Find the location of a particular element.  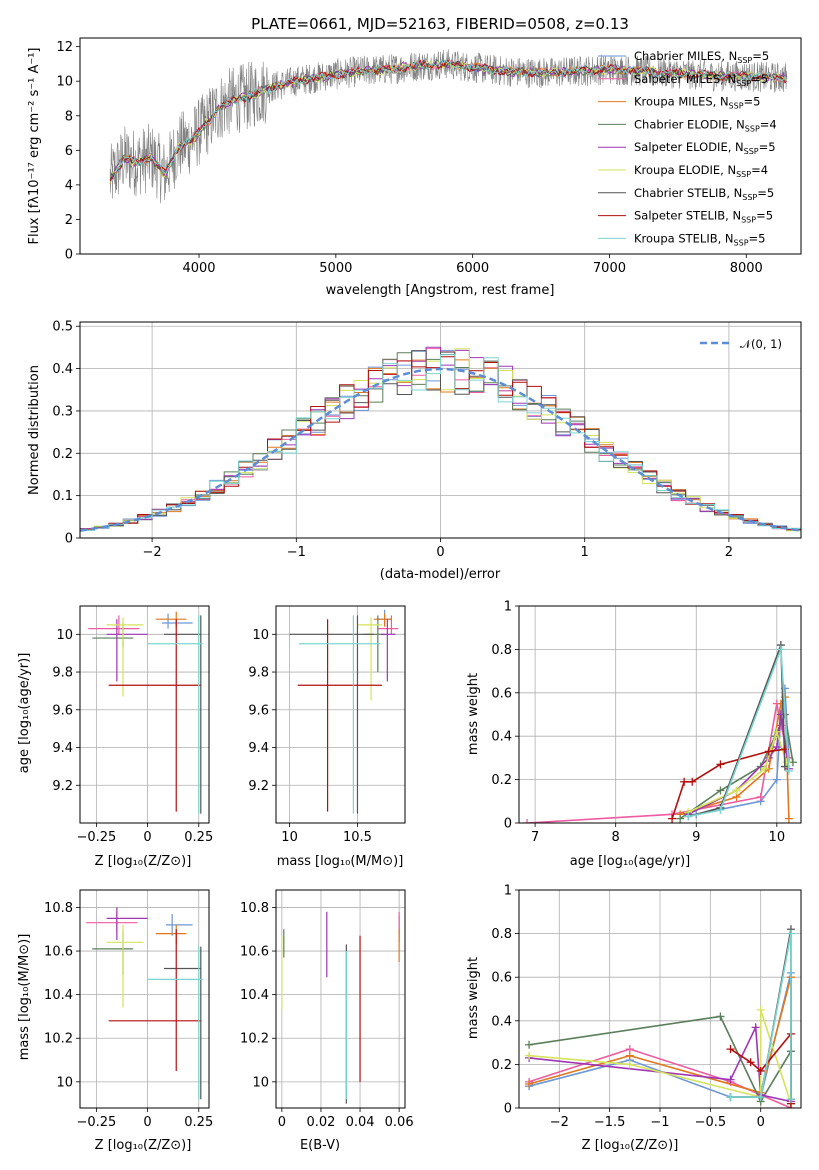

weight_vs_Z-ytick-label: 0 is located at coordinates (508, 1109).